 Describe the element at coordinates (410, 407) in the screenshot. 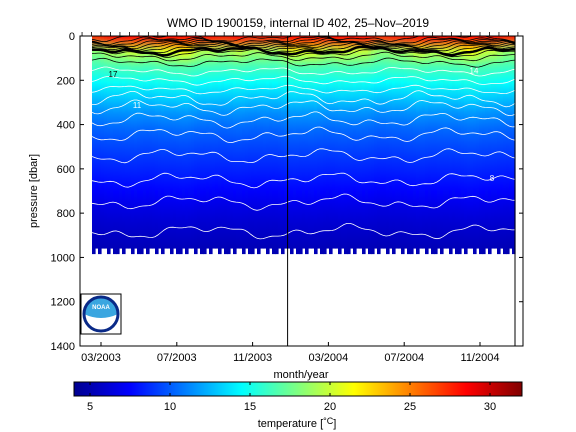

I see `colorbar-tick-label: 25` at that location.